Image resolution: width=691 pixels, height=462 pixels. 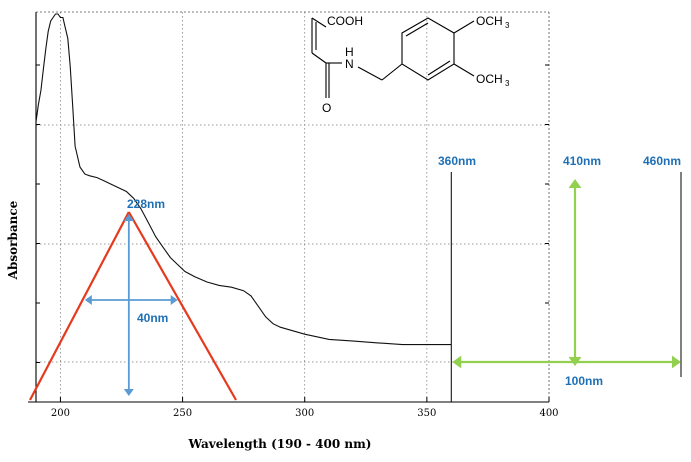 What do you see at coordinates (489, 21) in the screenshot?
I see `methoxy-top-label: OCH` at bounding box center [489, 21].